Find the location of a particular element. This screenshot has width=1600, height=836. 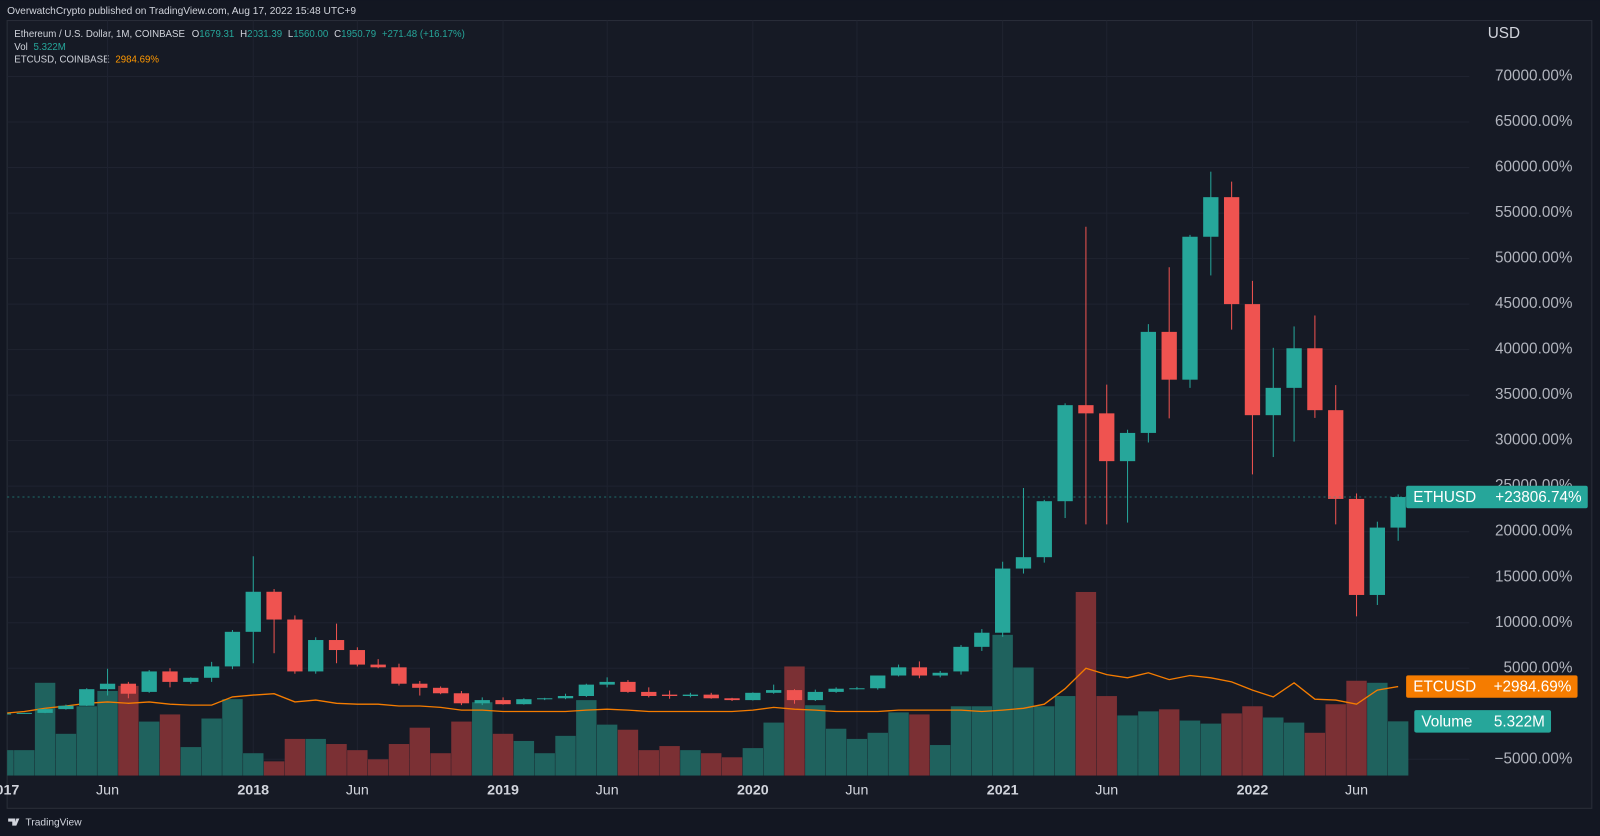

y-tick-label: 30000.00% is located at coordinates (1534, 440).